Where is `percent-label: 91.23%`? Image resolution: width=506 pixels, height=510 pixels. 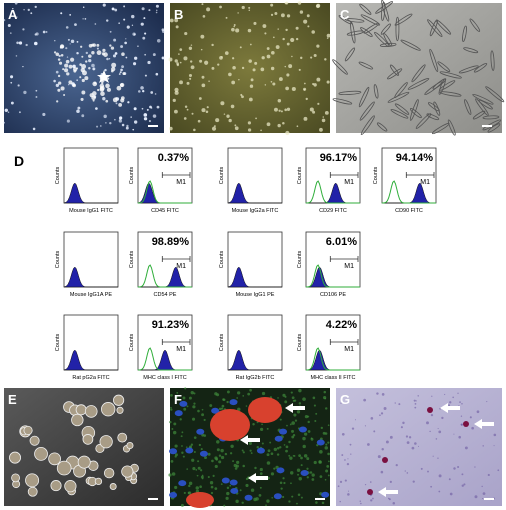 percent-label: 91.23% is located at coordinates (171, 325).